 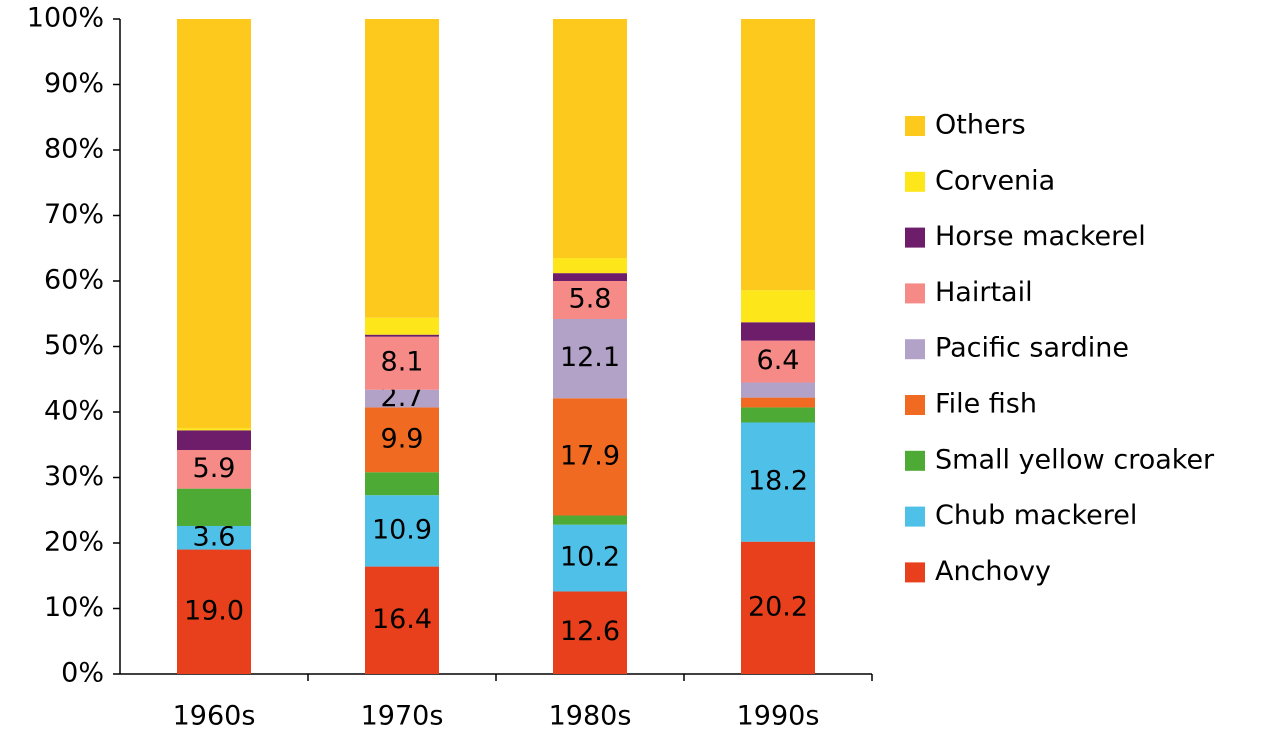 I want to click on y-tick-label: 20%, so click(x=74, y=542).